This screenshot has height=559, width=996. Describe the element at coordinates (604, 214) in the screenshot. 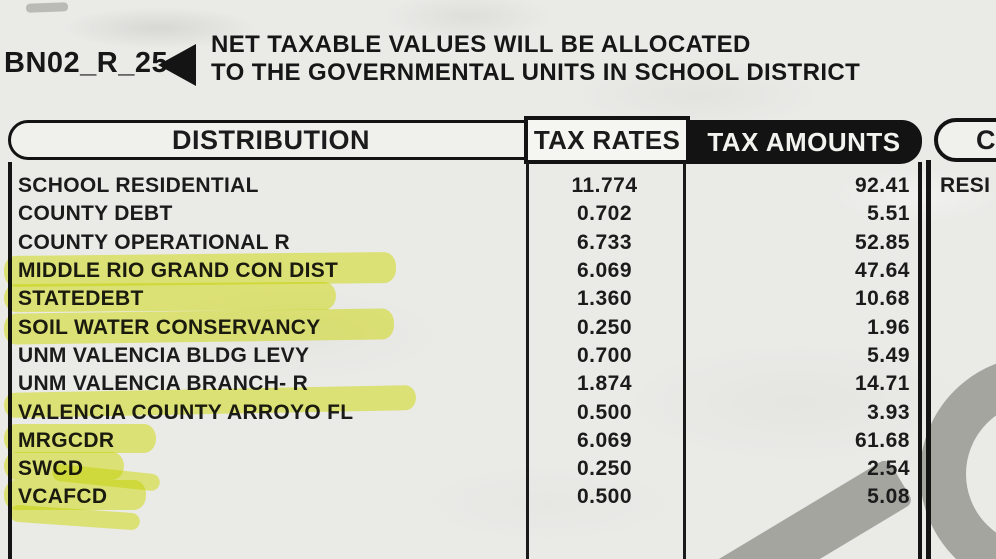

I see `tax-rate-cell: 0.702` at that location.